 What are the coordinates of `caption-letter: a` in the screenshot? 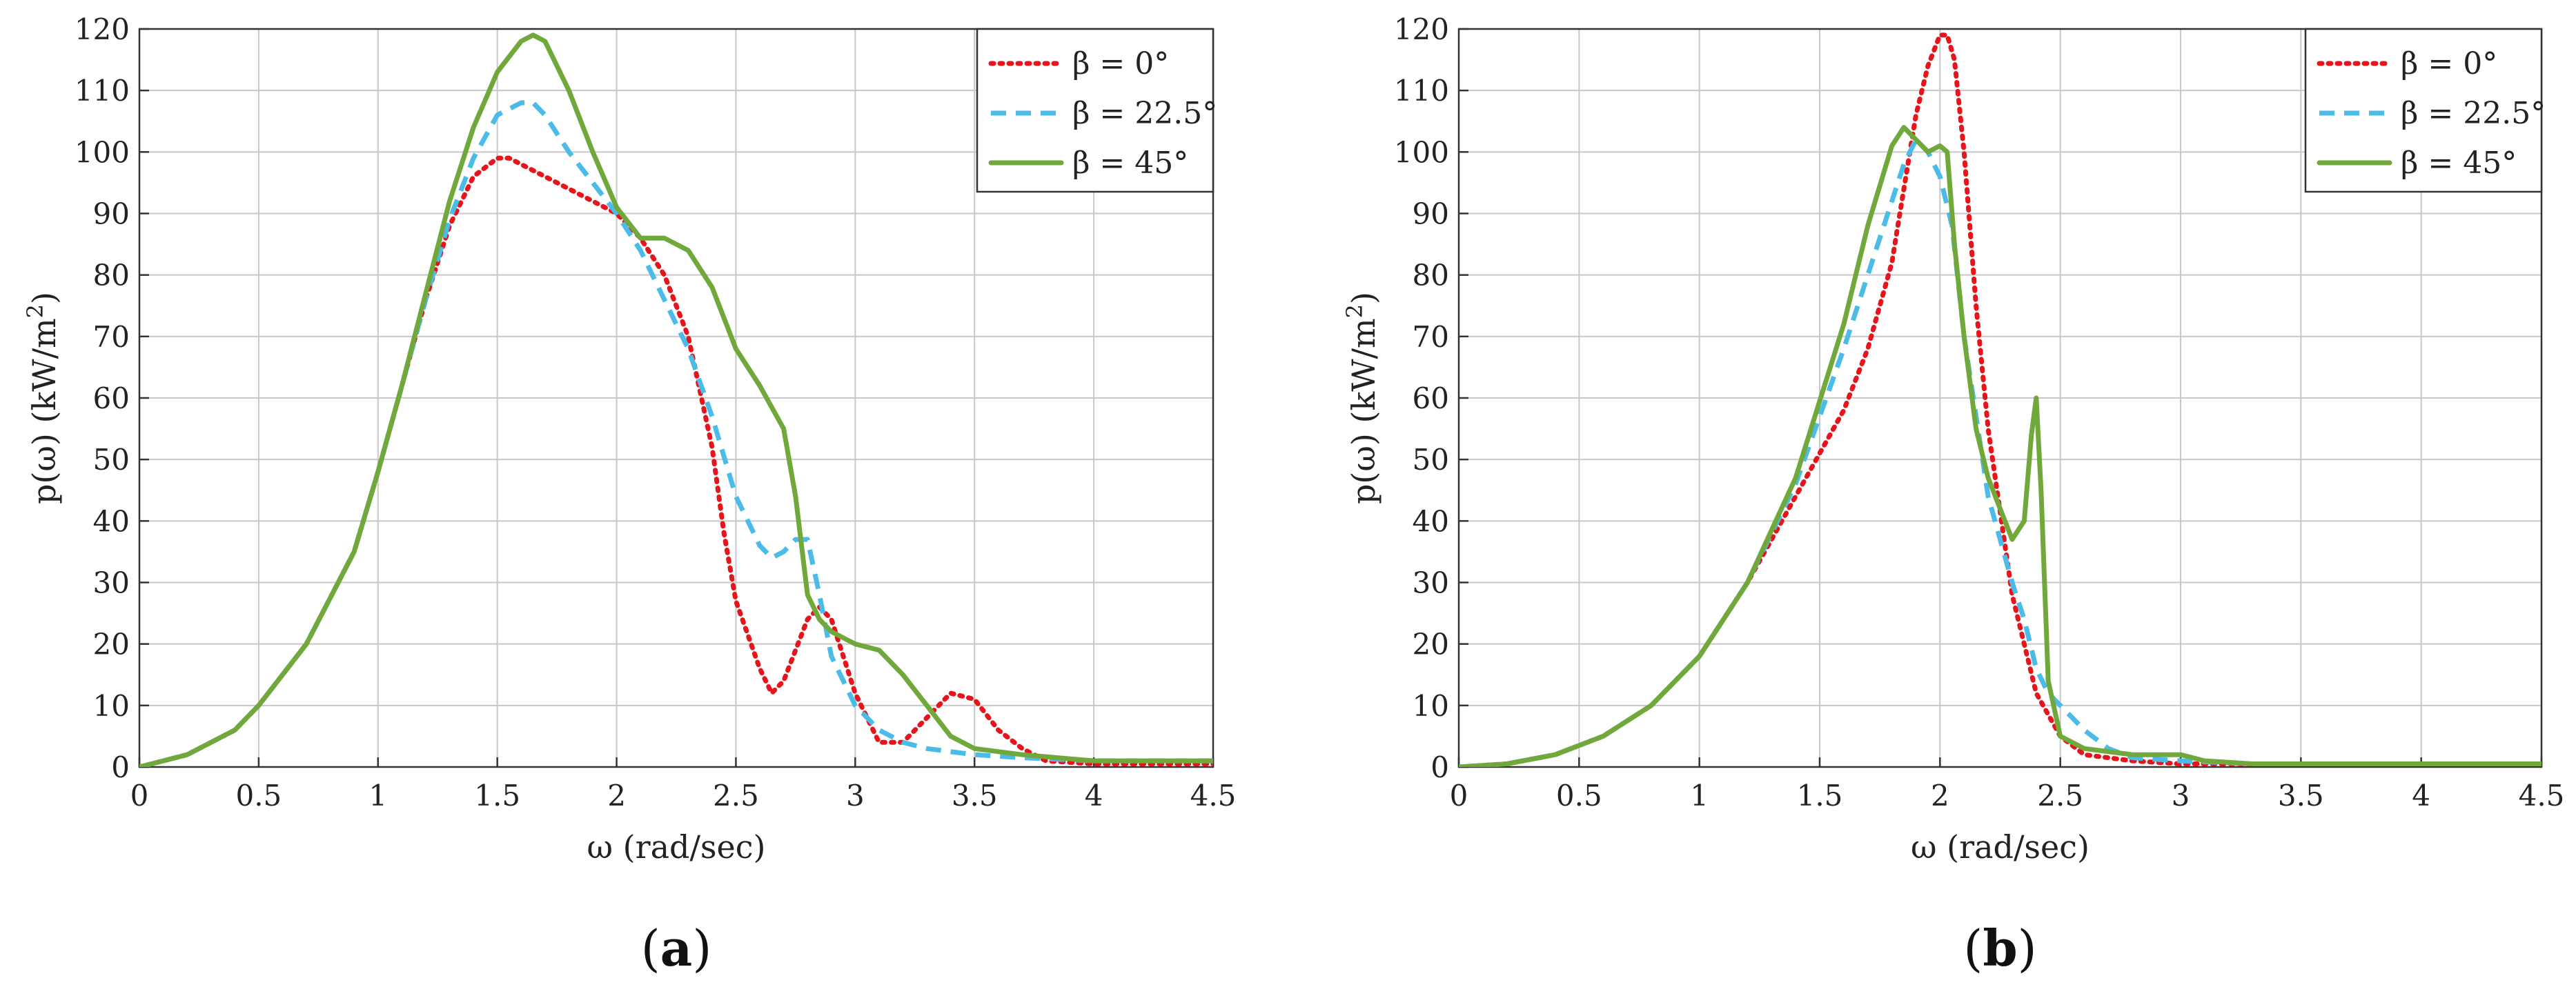 It's located at (676, 948).